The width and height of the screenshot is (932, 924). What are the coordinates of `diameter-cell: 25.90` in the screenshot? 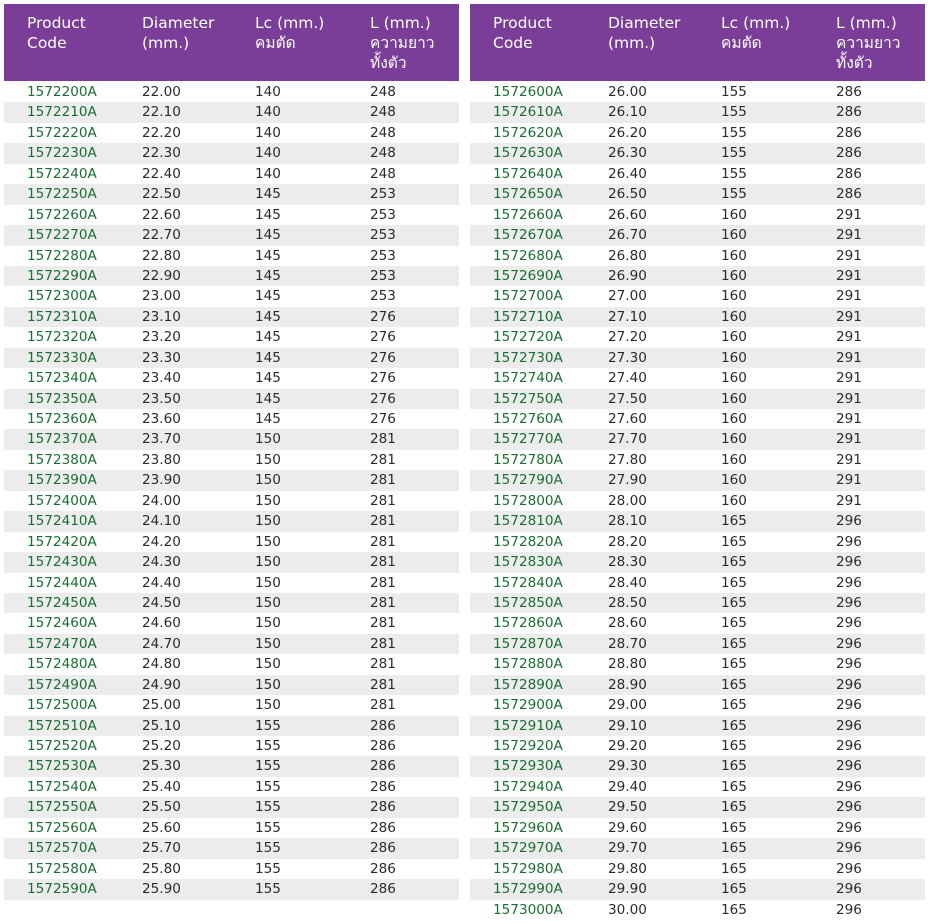 It's located at (161, 889).